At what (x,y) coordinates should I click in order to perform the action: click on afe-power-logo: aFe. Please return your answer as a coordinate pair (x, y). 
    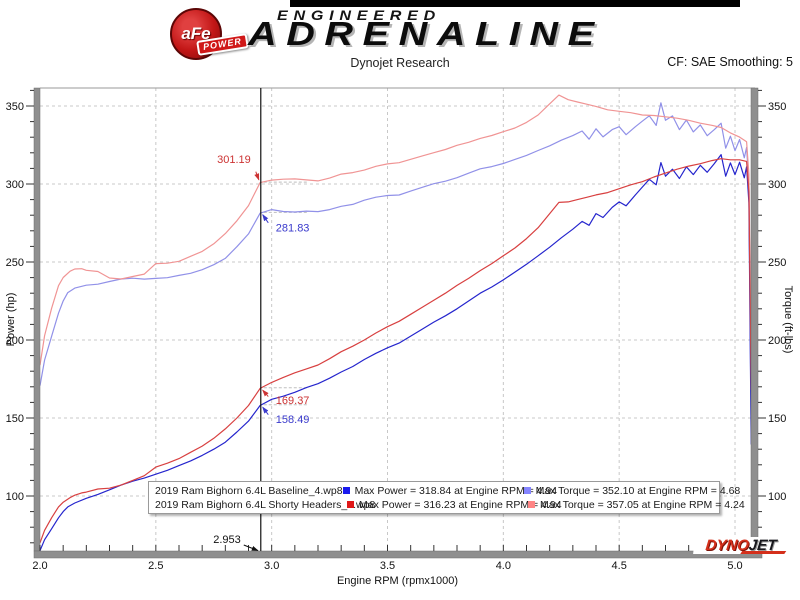
    Looking at the image, I should click on (196, 34).